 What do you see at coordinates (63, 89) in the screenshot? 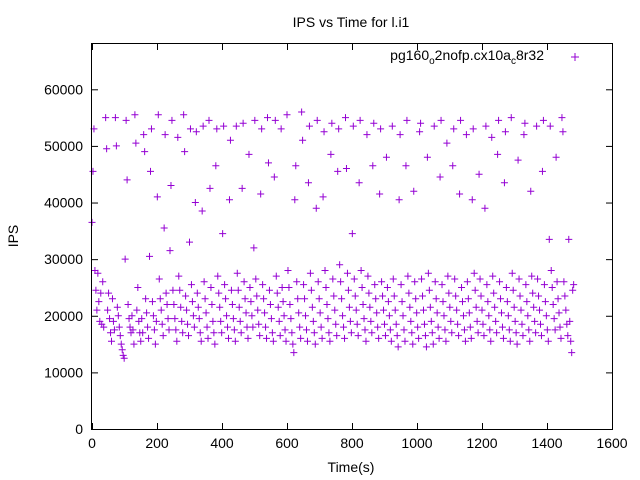
I see `y-tick-label: 60000` at bounding box center [63, 89].